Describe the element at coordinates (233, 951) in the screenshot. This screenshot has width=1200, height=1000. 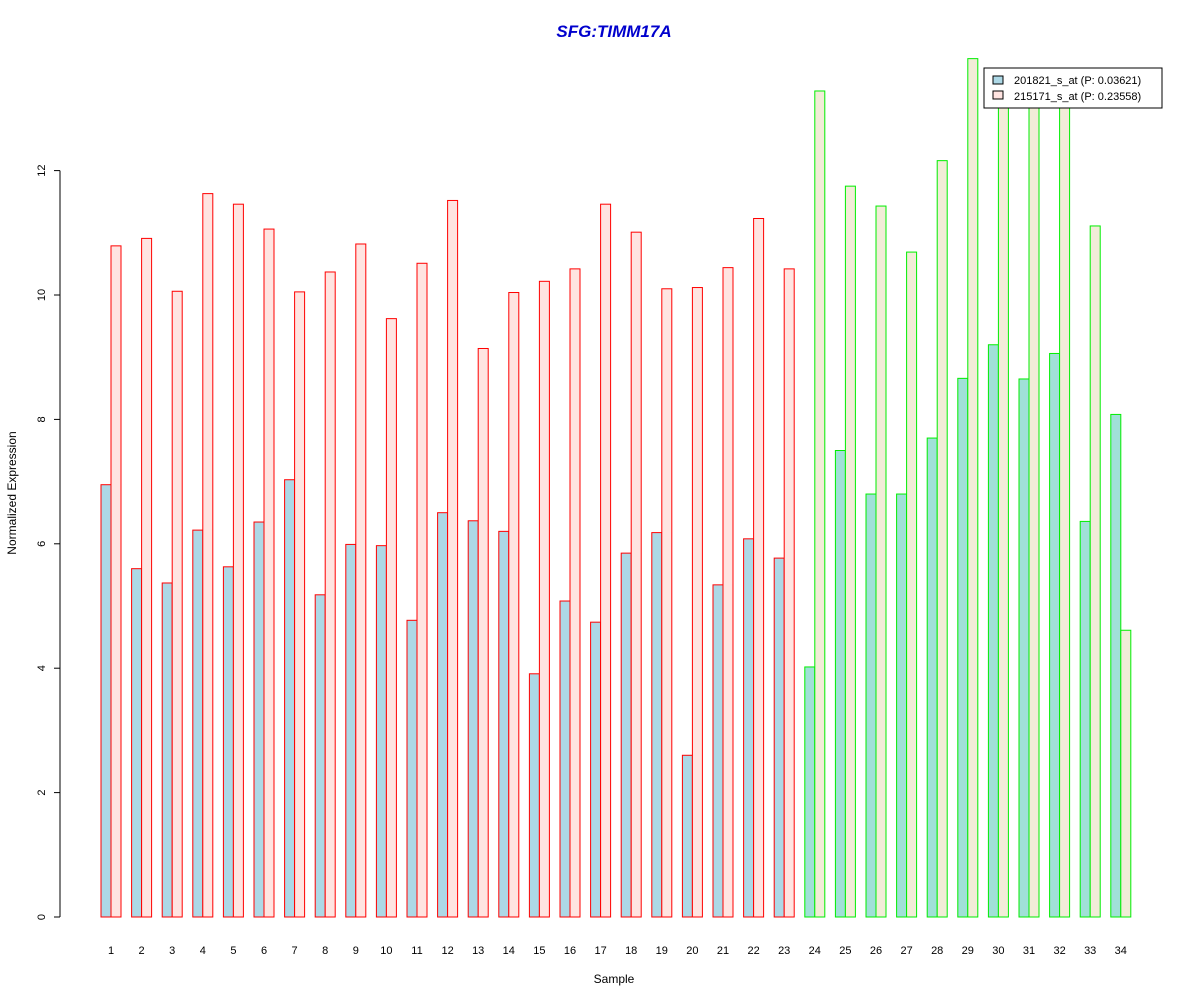
I see `x-tick-label: 5` at that location.